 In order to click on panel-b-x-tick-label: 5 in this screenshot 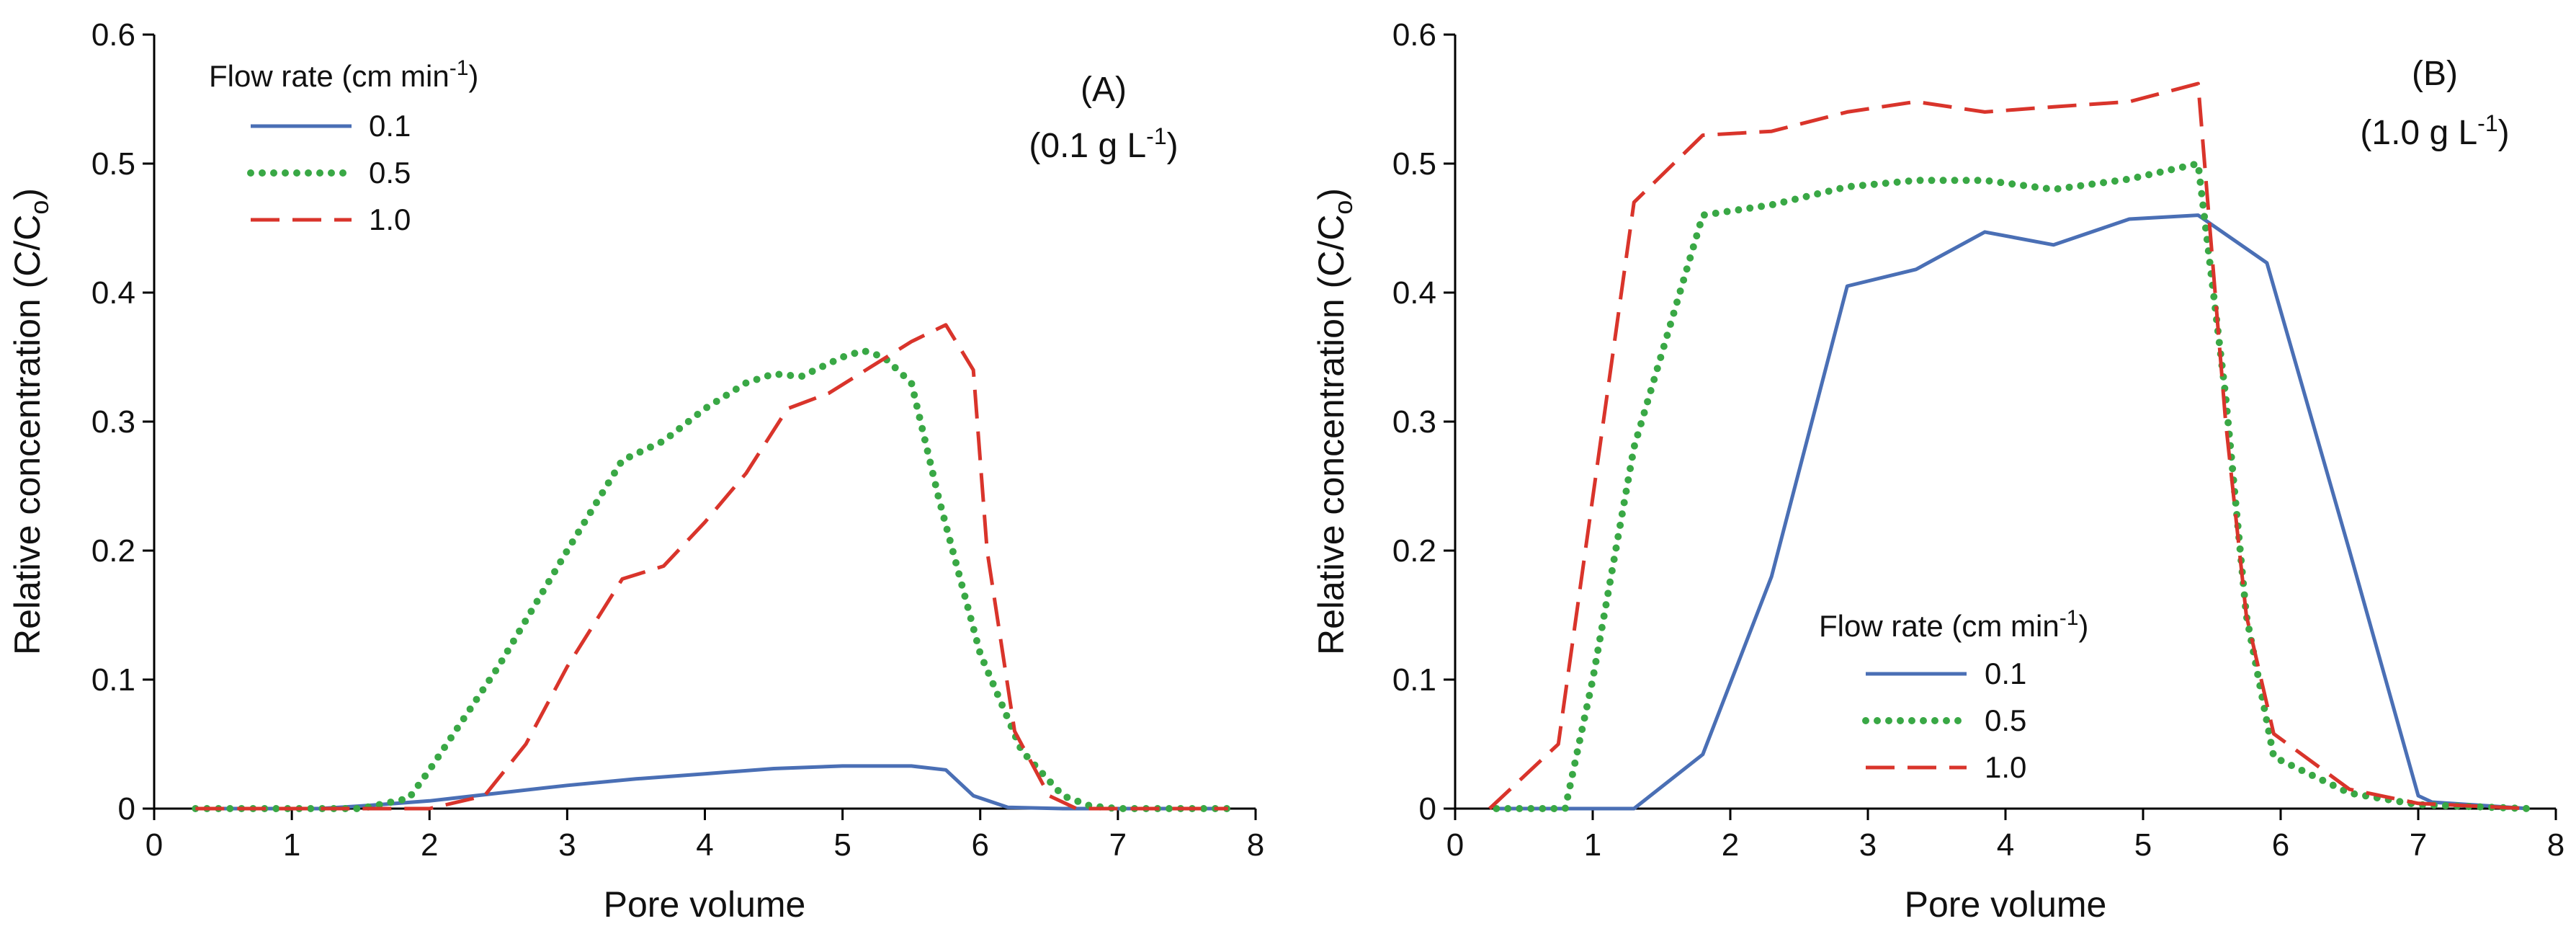, I will do `click(2143, 845)`.